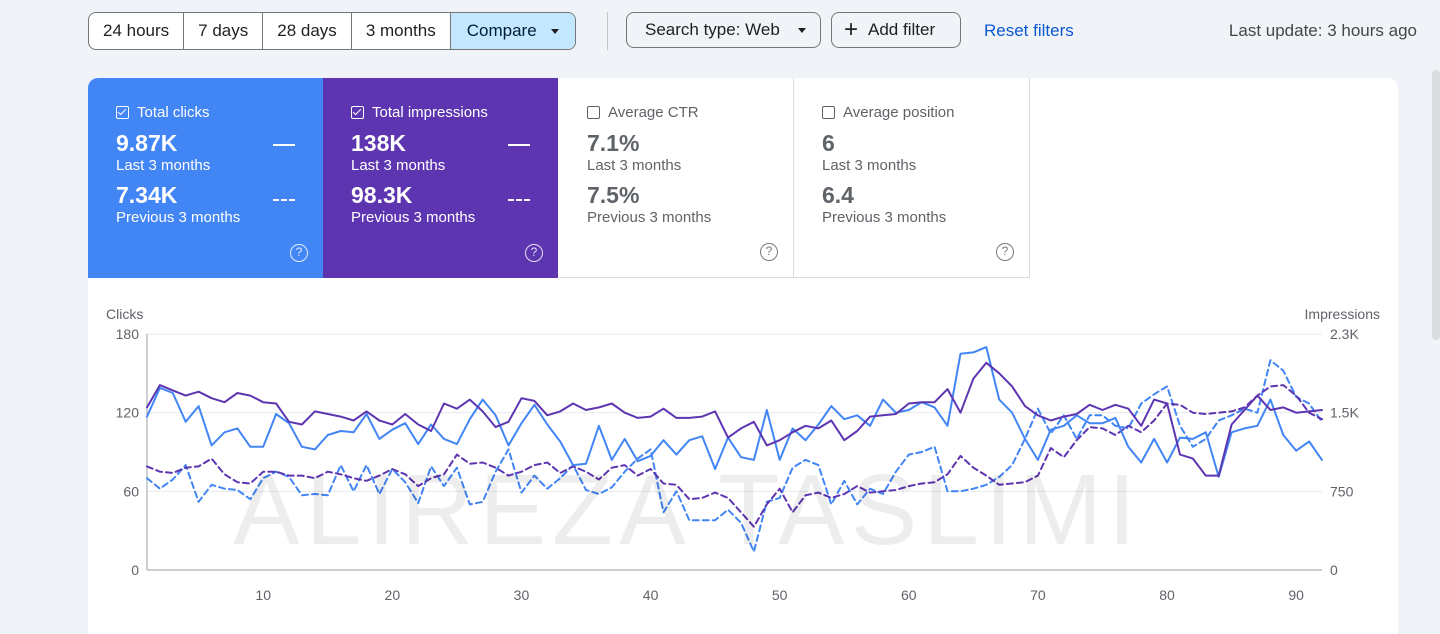  Describe the element at coordinates (147, 195) in the screenshot. I see `metric-previous-value: 7.34K` at that location.